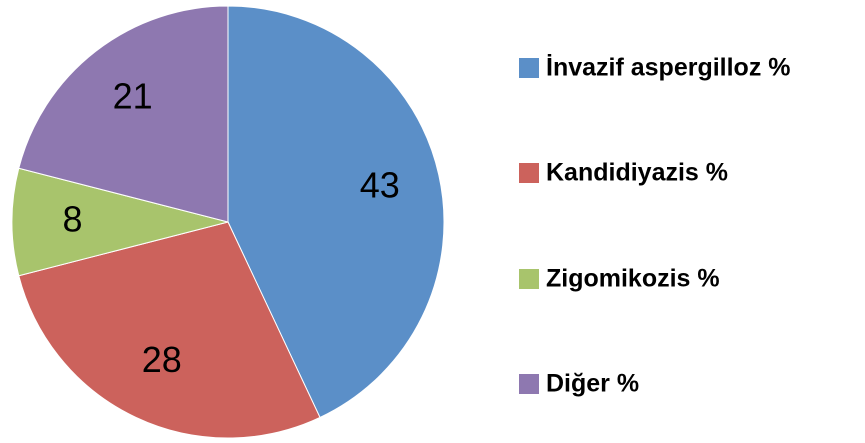 The image size is (865, 443). What do you see at coordinates (162, 359) in the screenshot?
I see `data-label: 28` at bounding box center [162, 359].